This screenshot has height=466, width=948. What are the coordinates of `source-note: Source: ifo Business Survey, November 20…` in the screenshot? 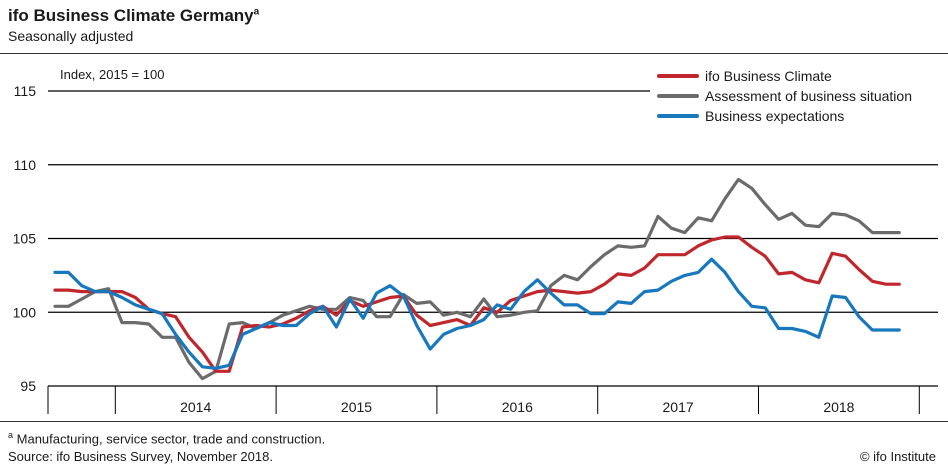 It's located at (140, 456).